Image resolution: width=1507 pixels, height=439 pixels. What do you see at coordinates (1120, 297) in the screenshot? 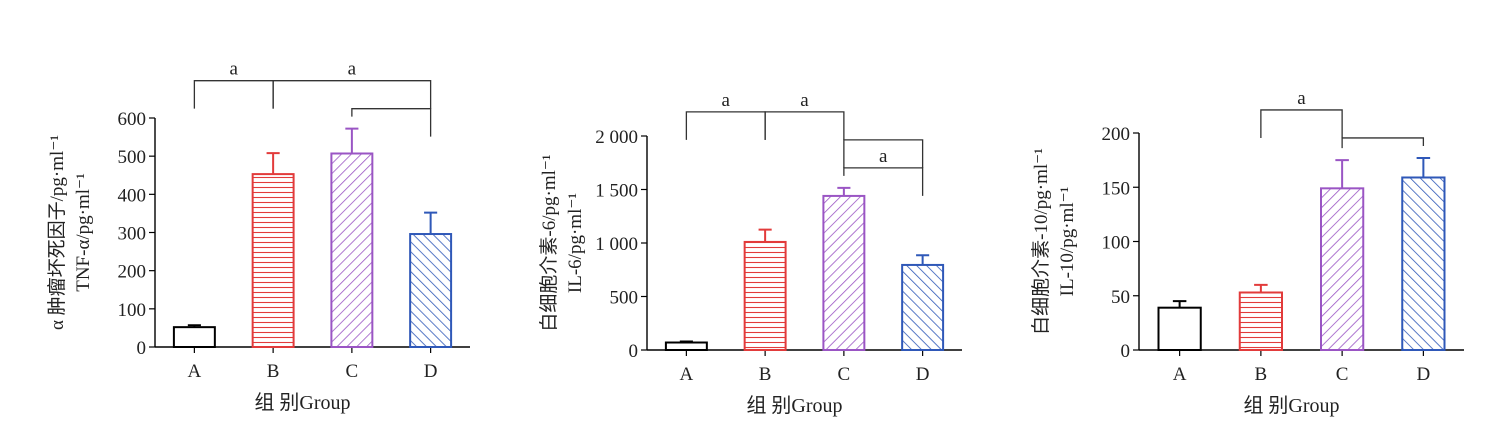
I see `y-tick-label: 50` at bounding box center [1120, 297].